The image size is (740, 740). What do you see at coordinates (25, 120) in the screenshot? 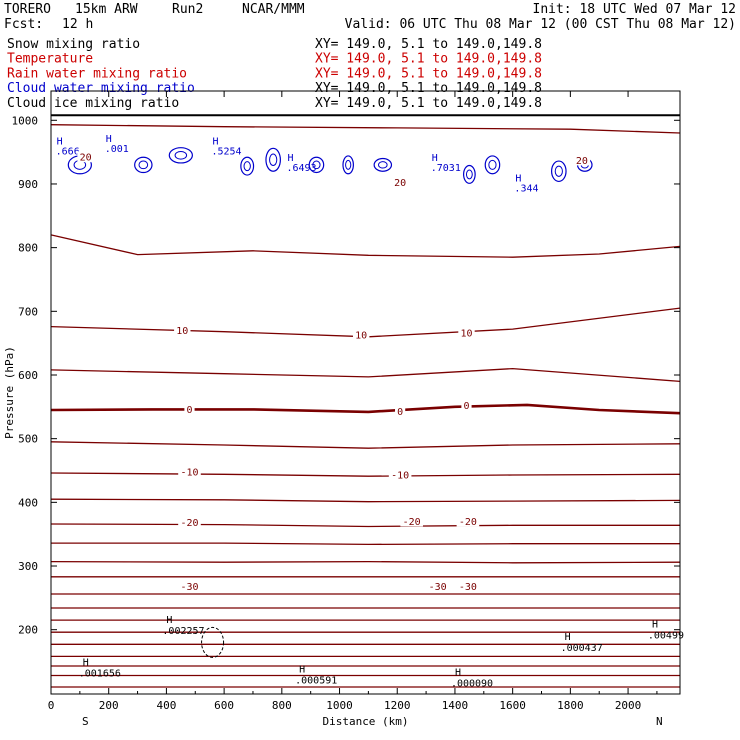
I see `y-tick-label: 1000` at bounding box center [25, 120].